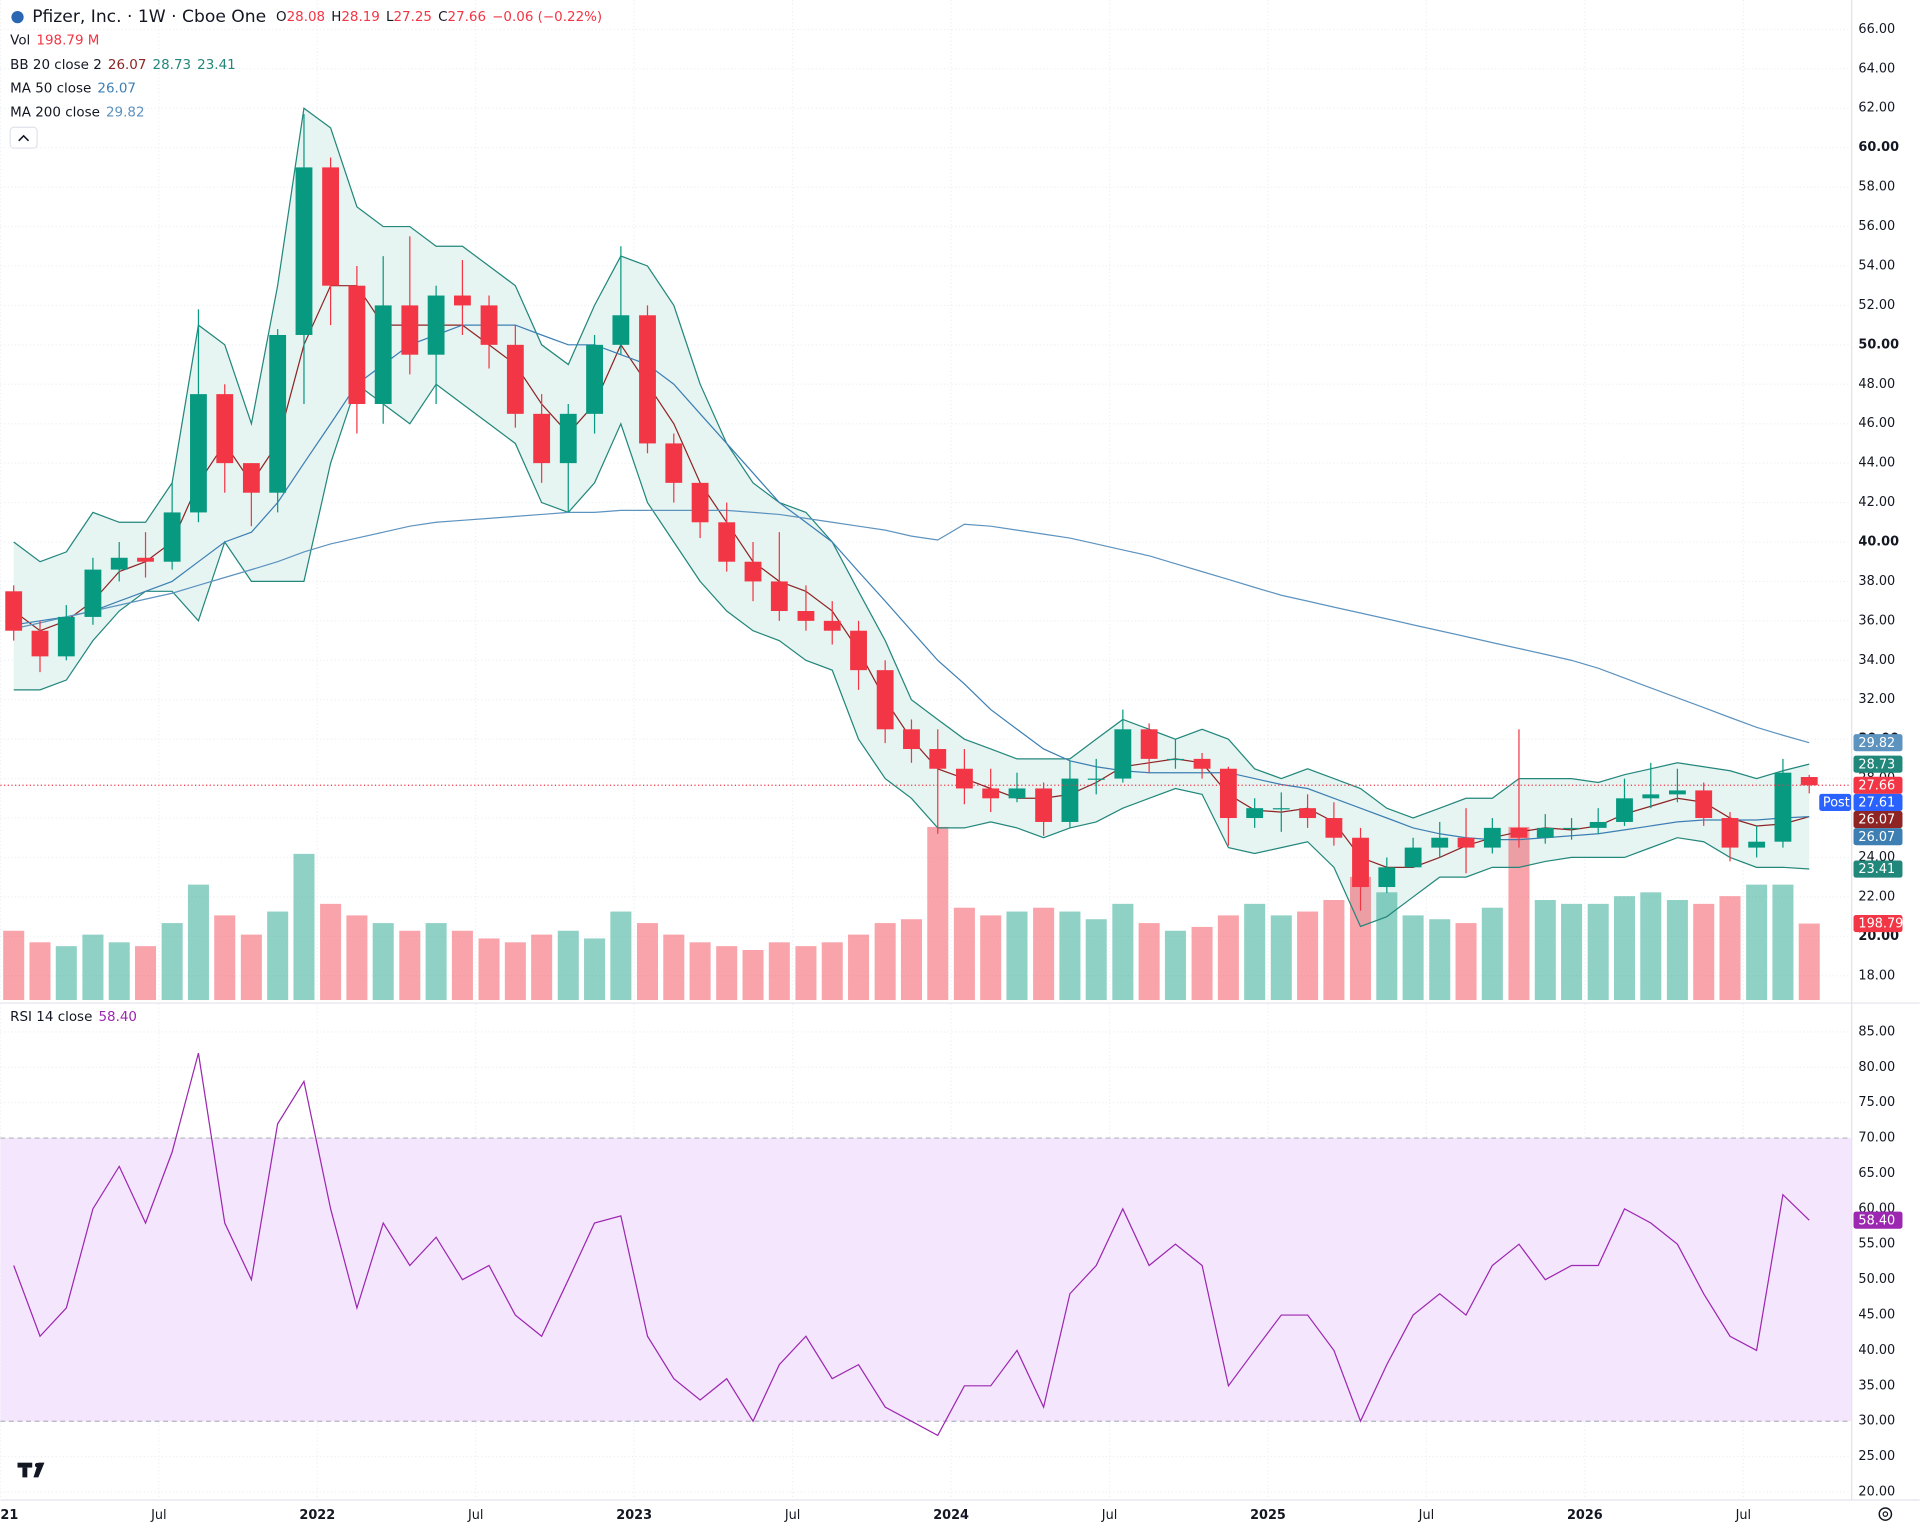 The image size is (1920, 1530). What do you see at coordinates (281, 17) in the screenshot?
I see `ohlc-key: O` at bounding box center [281, 17].